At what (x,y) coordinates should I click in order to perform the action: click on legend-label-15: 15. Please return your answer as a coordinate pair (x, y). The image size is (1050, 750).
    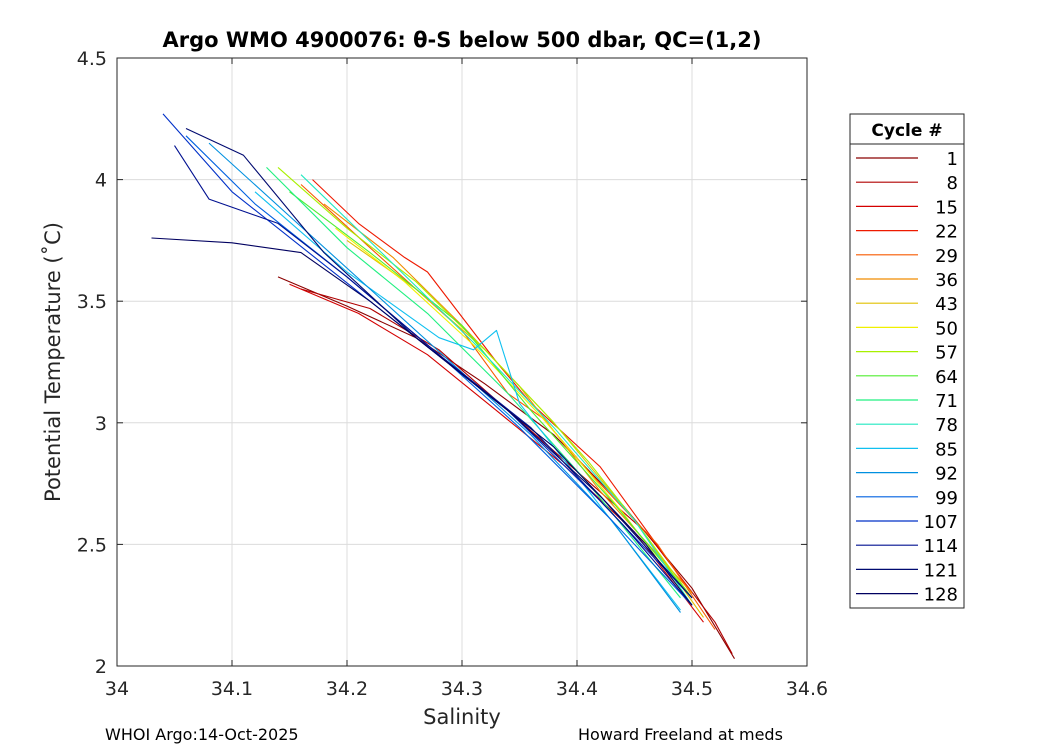
    Looking at the image, I should click on (946, 207).